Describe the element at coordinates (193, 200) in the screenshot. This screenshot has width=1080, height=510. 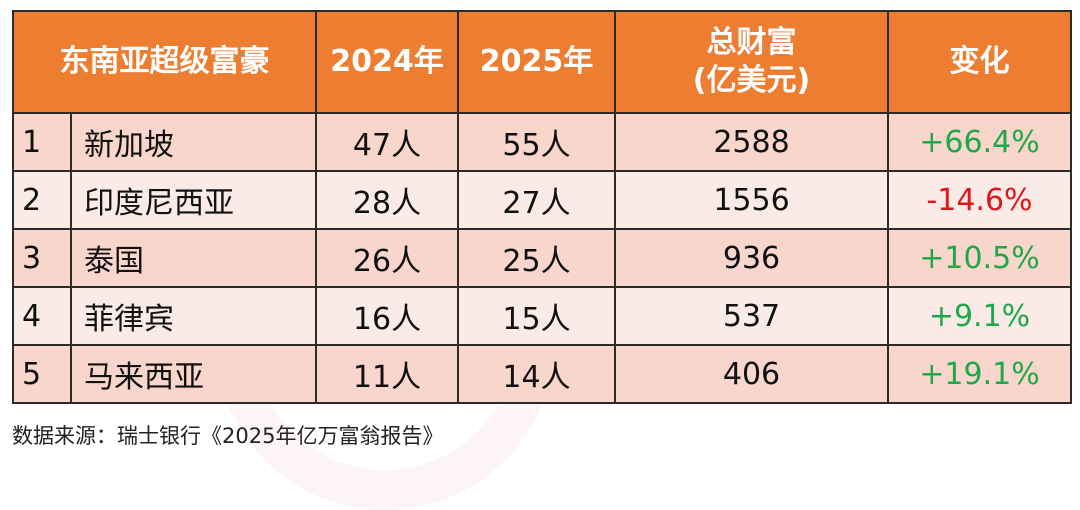
I see `country-cell: 印度尼西亚` at that location.